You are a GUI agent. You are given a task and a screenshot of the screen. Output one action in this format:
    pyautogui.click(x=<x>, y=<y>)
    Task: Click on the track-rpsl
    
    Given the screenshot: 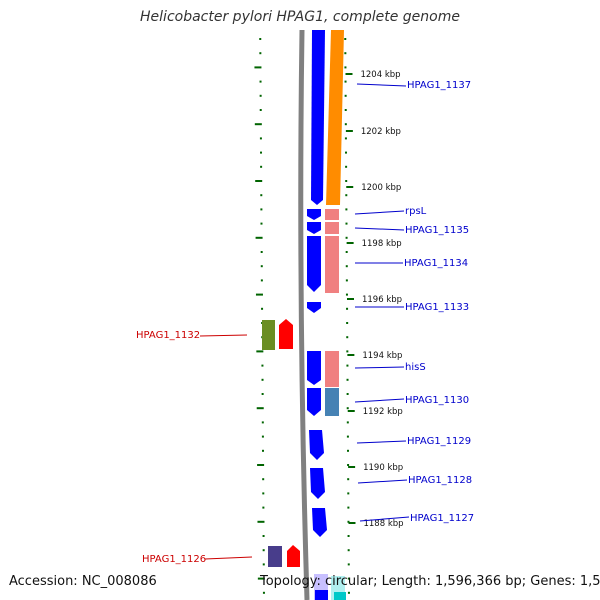 What is the action you would take?
    pyautogui.click(x=332, y=214)
    